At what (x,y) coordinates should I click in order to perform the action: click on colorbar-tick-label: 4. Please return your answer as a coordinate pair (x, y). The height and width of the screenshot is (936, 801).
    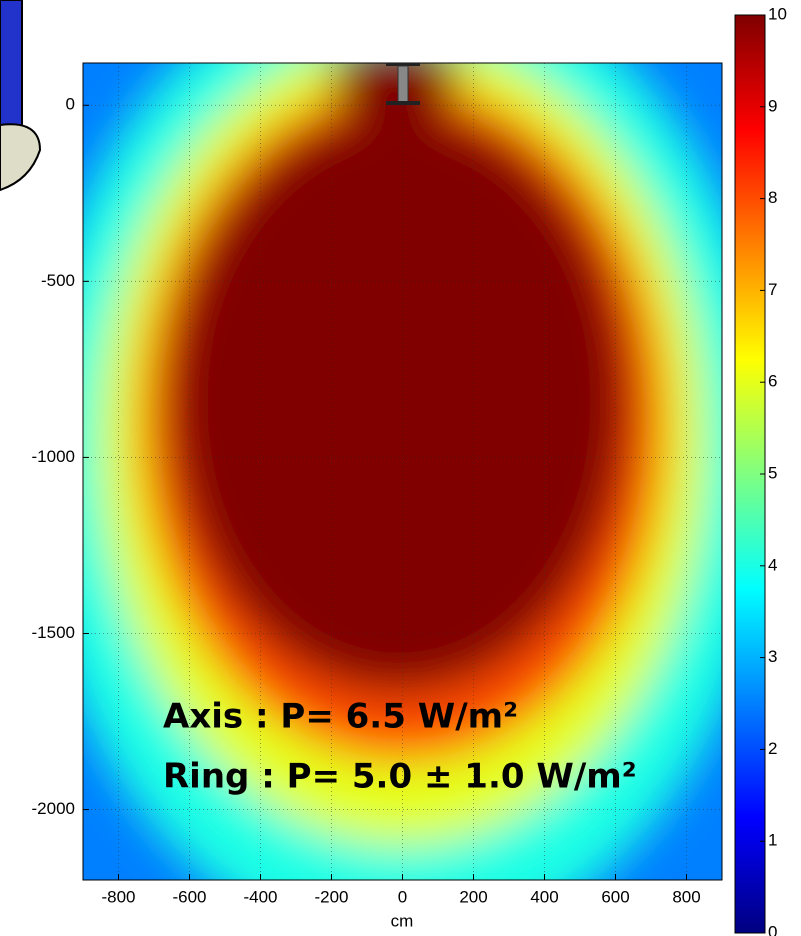
    Looking at the image, I should click on (772, 564).